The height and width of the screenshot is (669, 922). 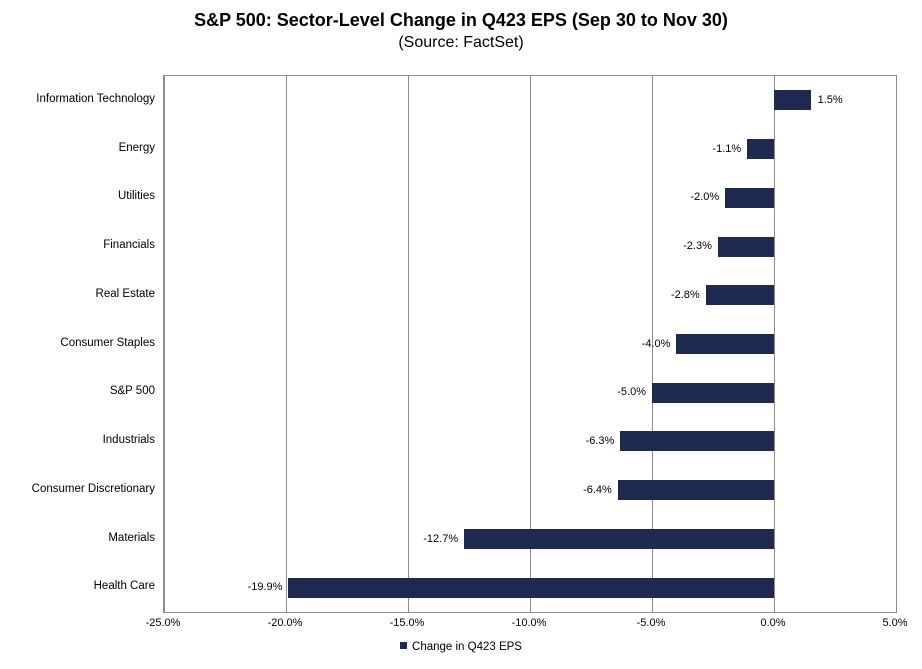 I want to click on category-label: Energy, so click(x=136, y=147).